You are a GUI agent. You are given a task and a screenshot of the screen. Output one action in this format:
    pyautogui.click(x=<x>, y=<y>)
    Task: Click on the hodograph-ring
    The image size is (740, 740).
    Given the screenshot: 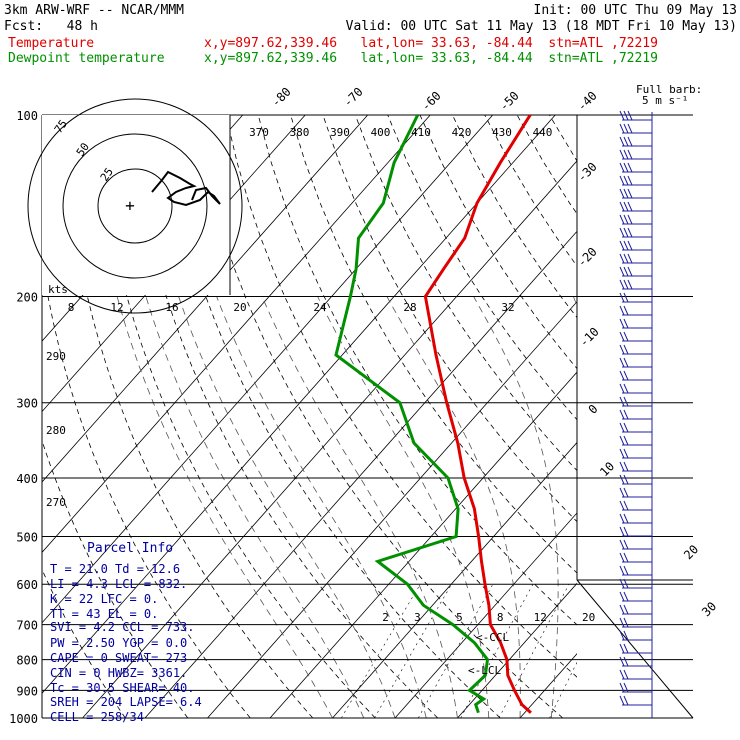 What is the action you would take?
    pyautogui.click(x=135, y=206)
    